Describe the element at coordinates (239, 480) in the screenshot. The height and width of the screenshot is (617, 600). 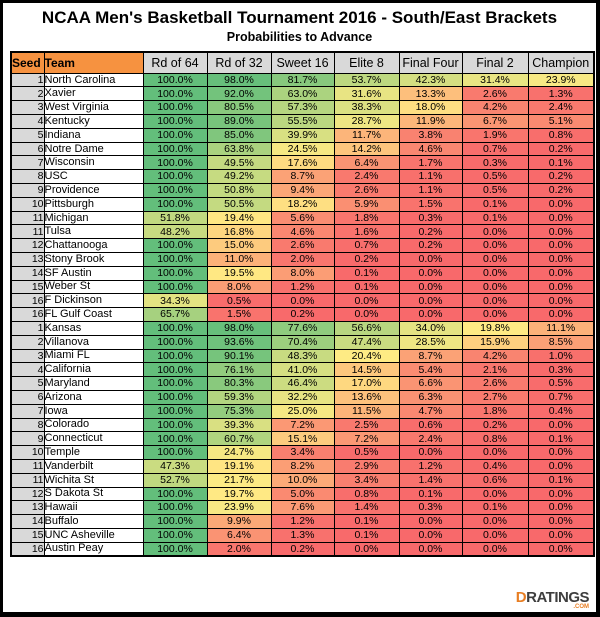
I see `prob-cell: 21.7%` at that location.